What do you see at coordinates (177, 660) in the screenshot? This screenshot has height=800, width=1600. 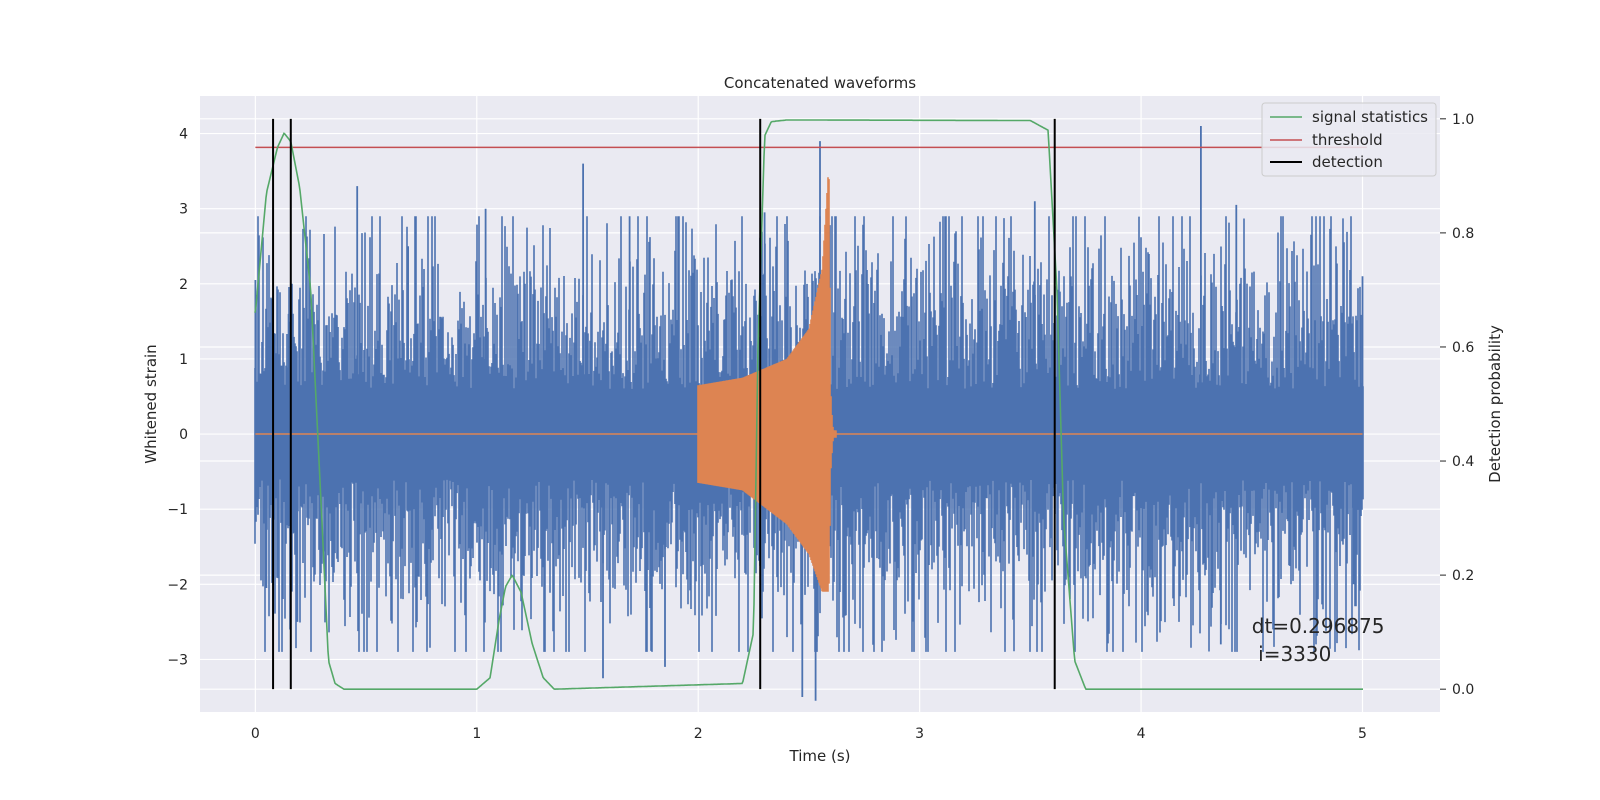 I see `y-left-tick-label-0: −3` at bounding box center [177, 660].